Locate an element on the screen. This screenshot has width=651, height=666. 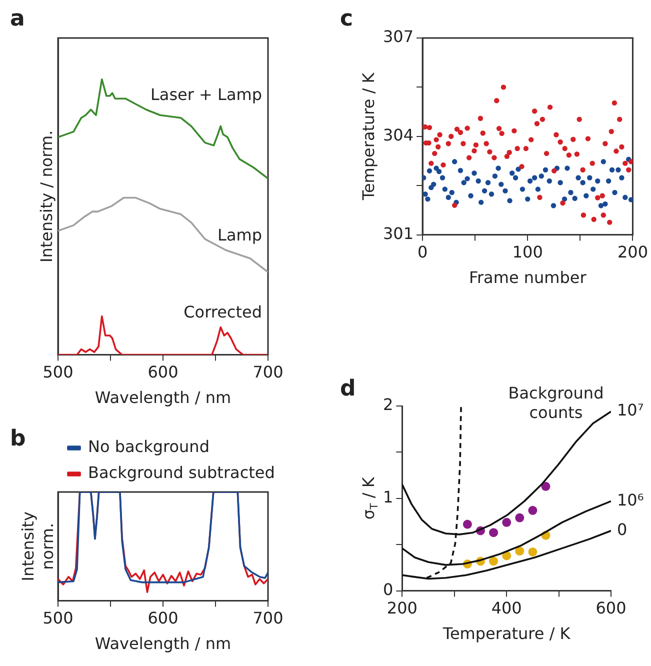
series-label: 10⁷ is located at coordinates (630, 410).